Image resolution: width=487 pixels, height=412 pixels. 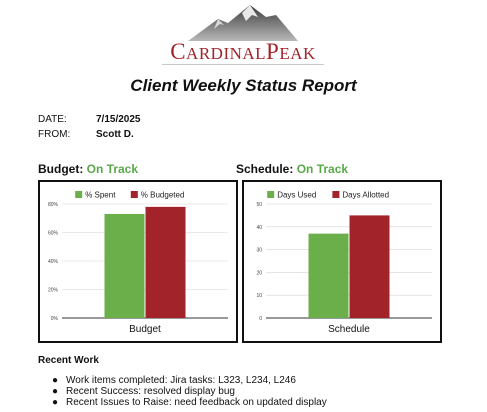 I want to click on y-tick-label: 50, so click(x=259, y=205).